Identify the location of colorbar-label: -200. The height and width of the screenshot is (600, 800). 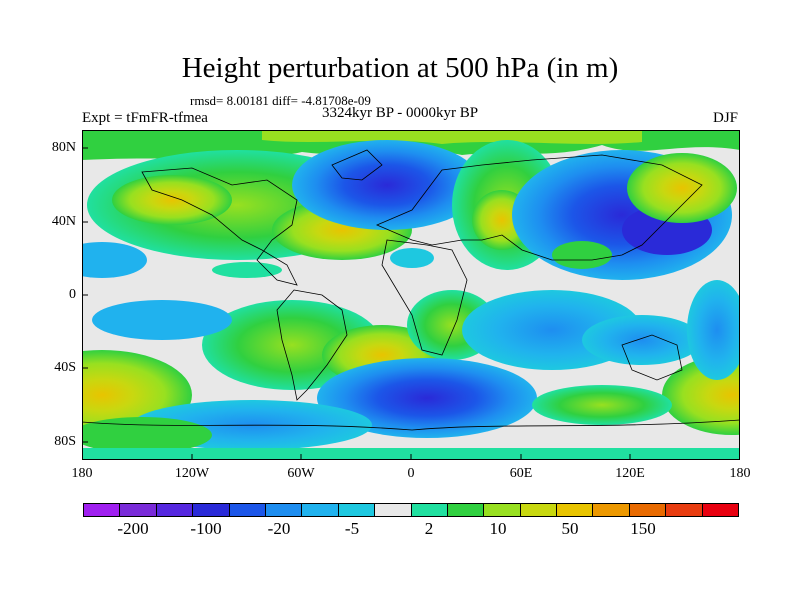
(133, 528).